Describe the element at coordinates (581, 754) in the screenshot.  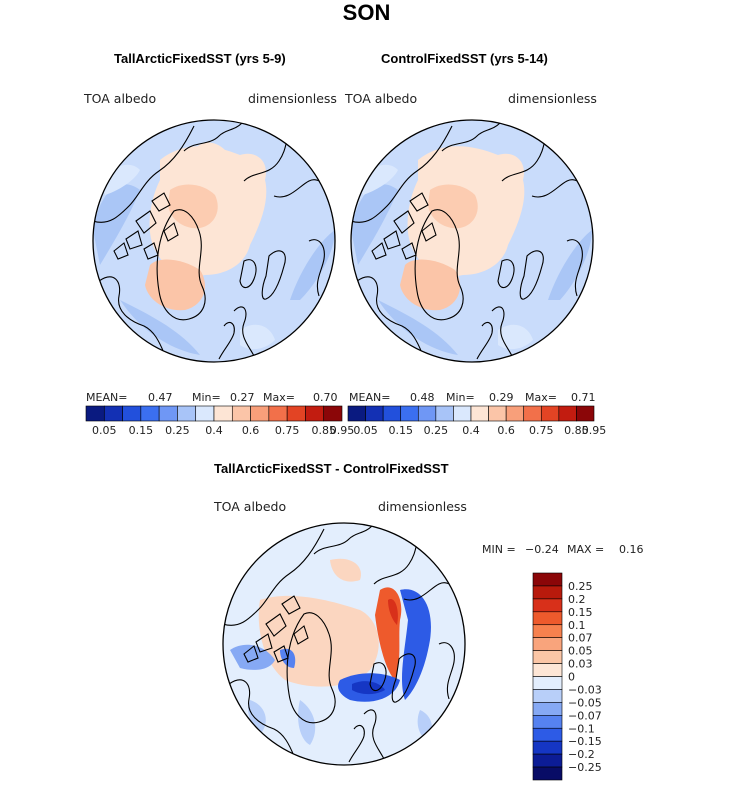
I see `diff-colorbar-label: −0.2` at that location.